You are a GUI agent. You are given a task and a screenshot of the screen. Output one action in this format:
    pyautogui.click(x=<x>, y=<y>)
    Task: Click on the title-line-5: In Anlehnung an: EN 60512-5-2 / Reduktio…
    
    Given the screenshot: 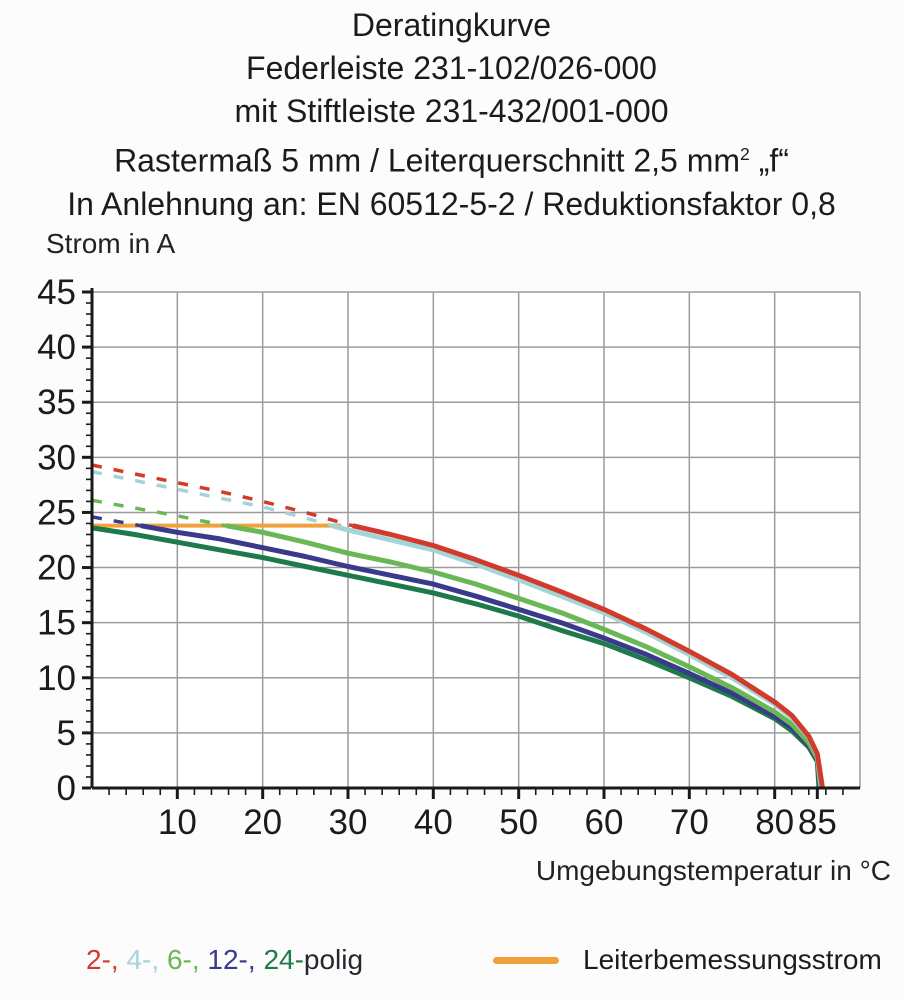 What is the action you would take?
    pyautogui.click(x=451, y=203)
    